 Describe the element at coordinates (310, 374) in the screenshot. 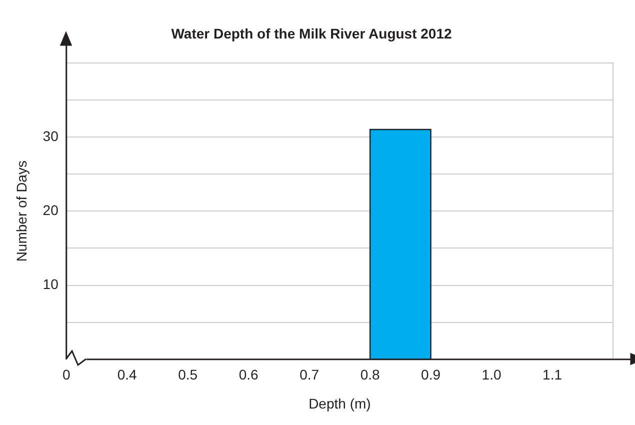

I see `x-tick-label: 0.7` at that location.